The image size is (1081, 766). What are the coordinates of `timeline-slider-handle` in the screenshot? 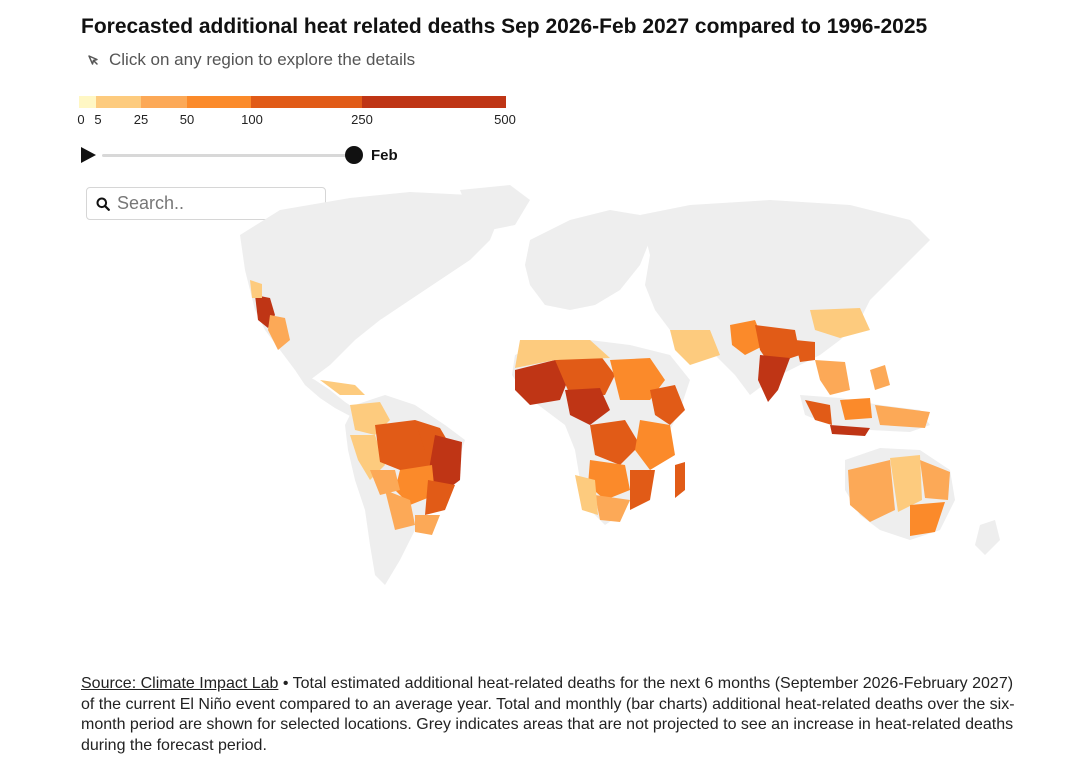 It's located at (354, 155).